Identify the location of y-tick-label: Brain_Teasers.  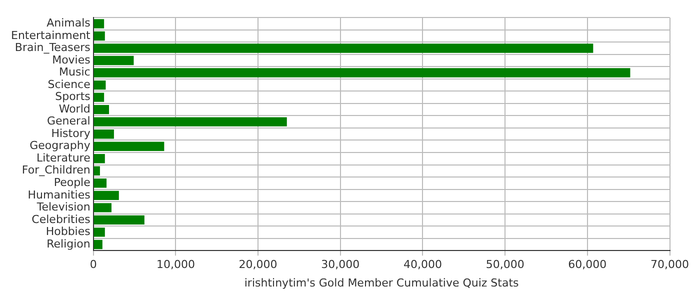
(52, 47).